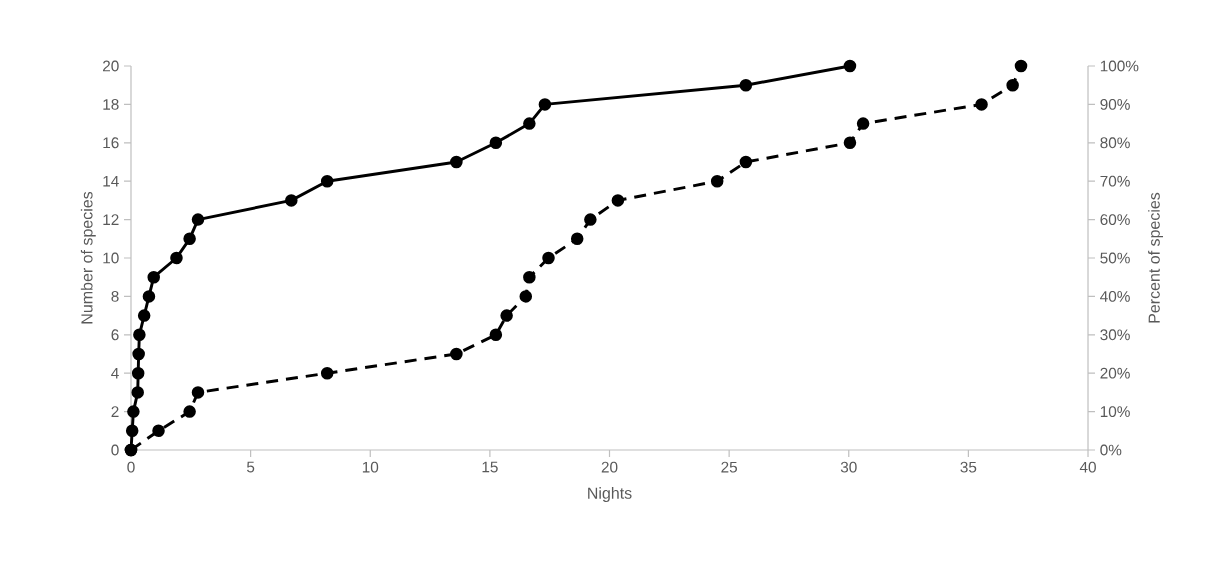 This screenshot has width=1214, height=579. I want to click on x-tick-label: 25, so click(729, 467).